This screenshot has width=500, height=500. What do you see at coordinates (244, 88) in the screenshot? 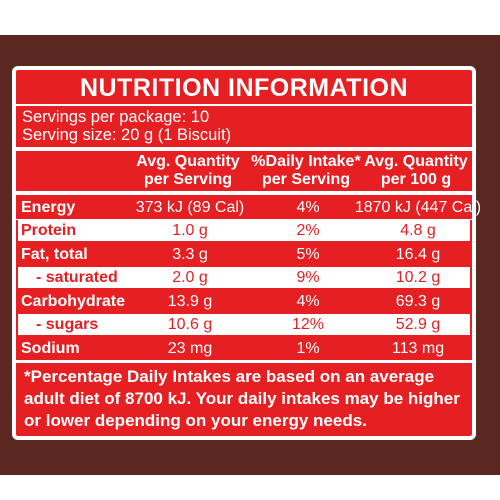
I see `panel-title: NUTRITION INFORMATION` at bounding box center [244, 88].